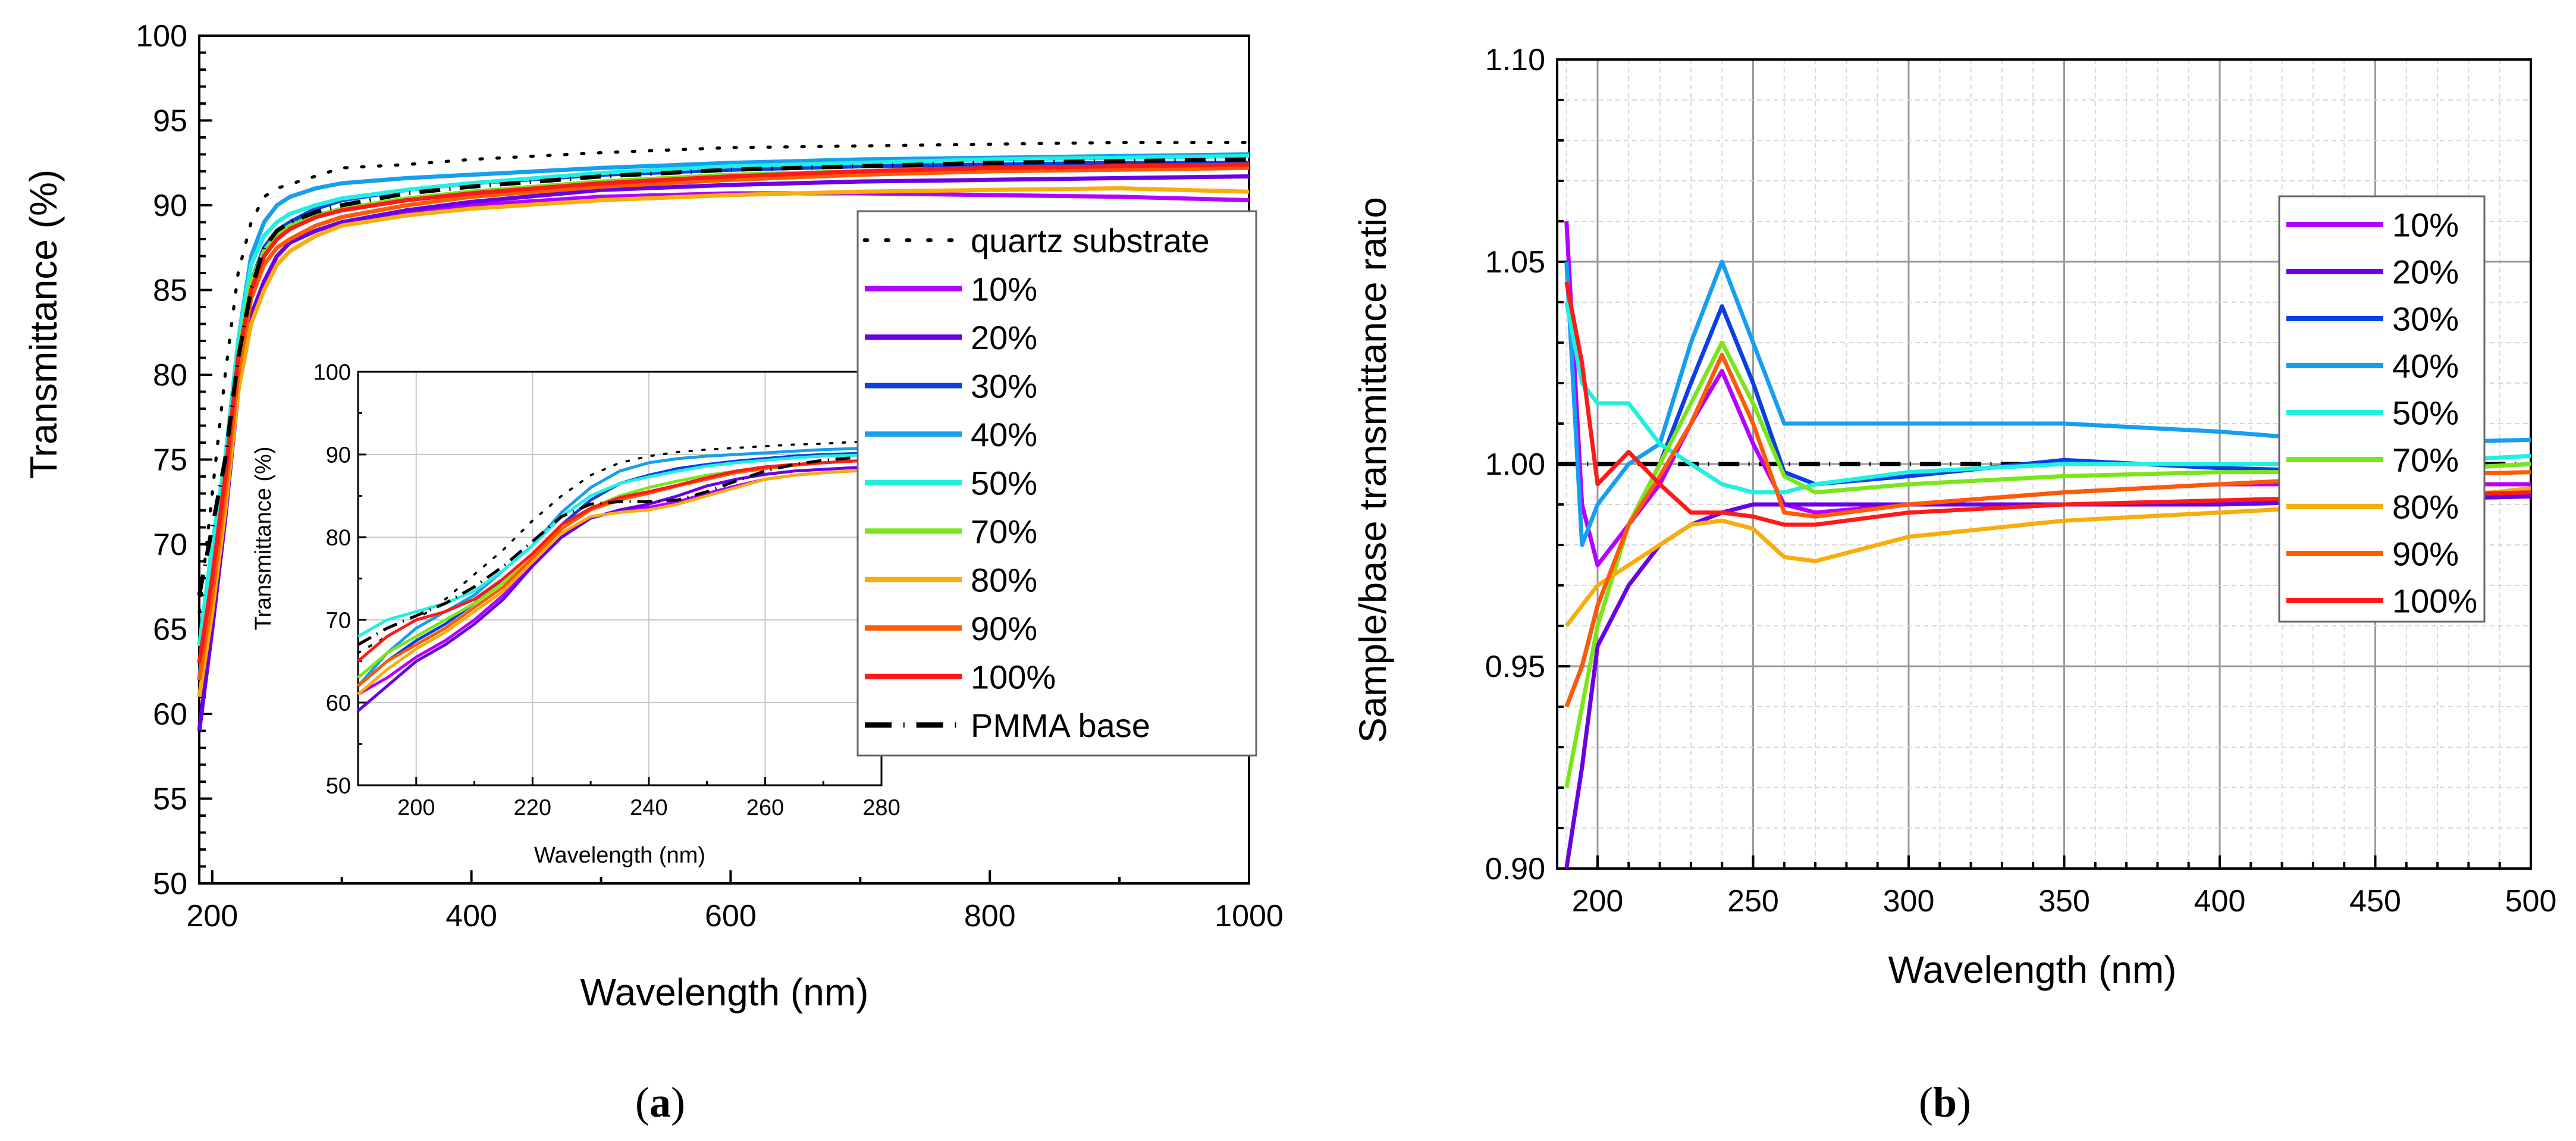 The image size is (2576, 1141). What do you see at coordinates (2064, 901) in the screenshot?
I see `chart-b-x-tick-label: 350` at bounding box center [2064, 901].